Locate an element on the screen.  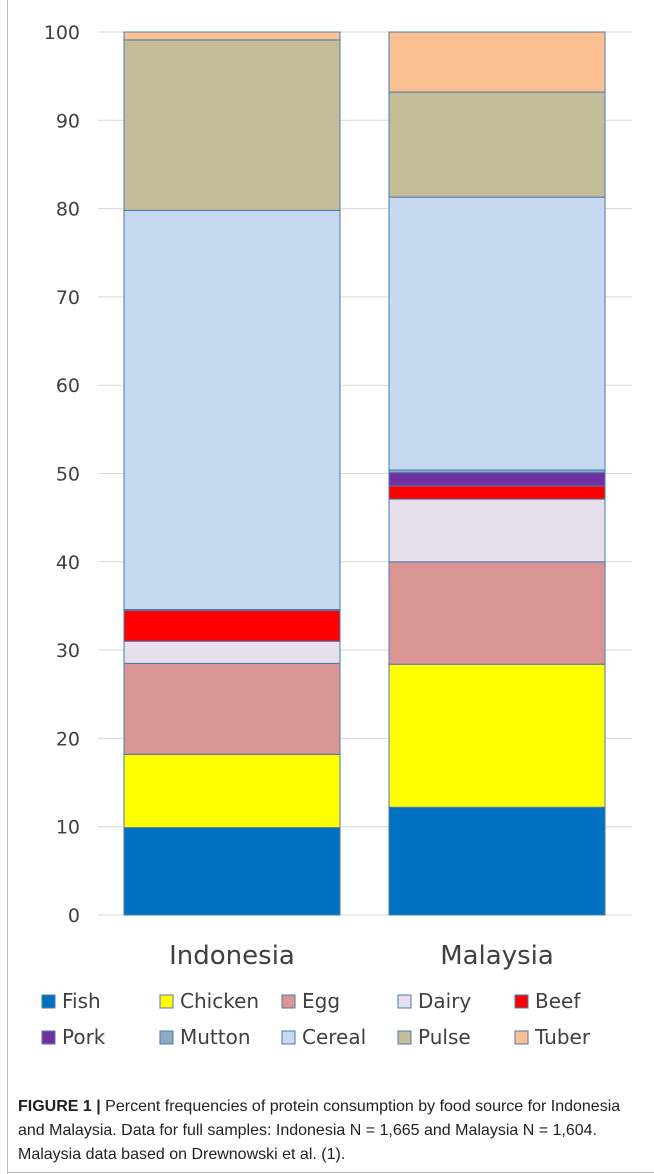
bar-segment-cereal-malaysia is located at coordinates (497, 333).